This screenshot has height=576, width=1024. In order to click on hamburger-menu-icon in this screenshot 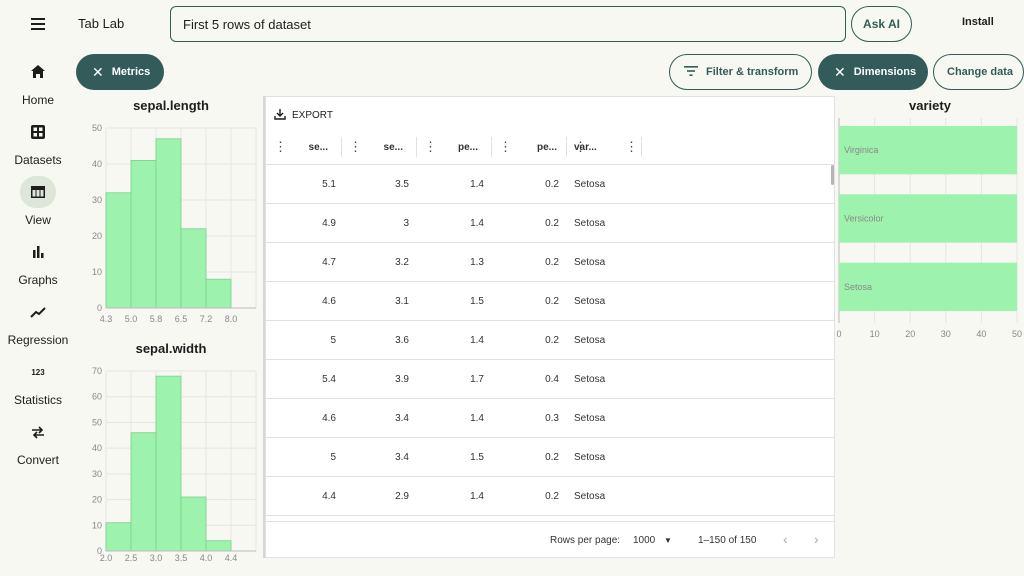, I will do `click(38, 24)`.